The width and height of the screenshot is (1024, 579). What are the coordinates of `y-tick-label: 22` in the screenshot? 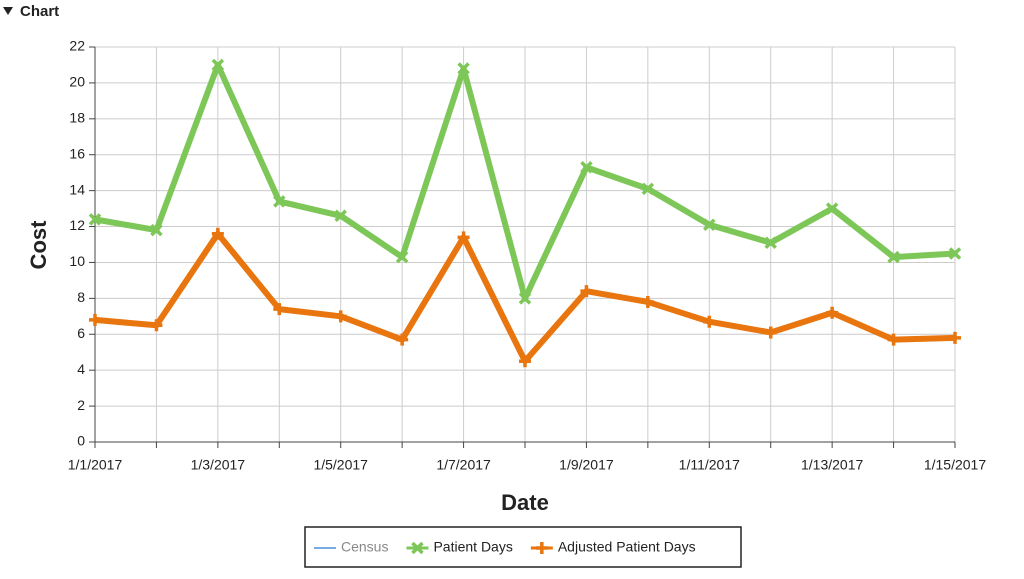 It's located at (77, 46).